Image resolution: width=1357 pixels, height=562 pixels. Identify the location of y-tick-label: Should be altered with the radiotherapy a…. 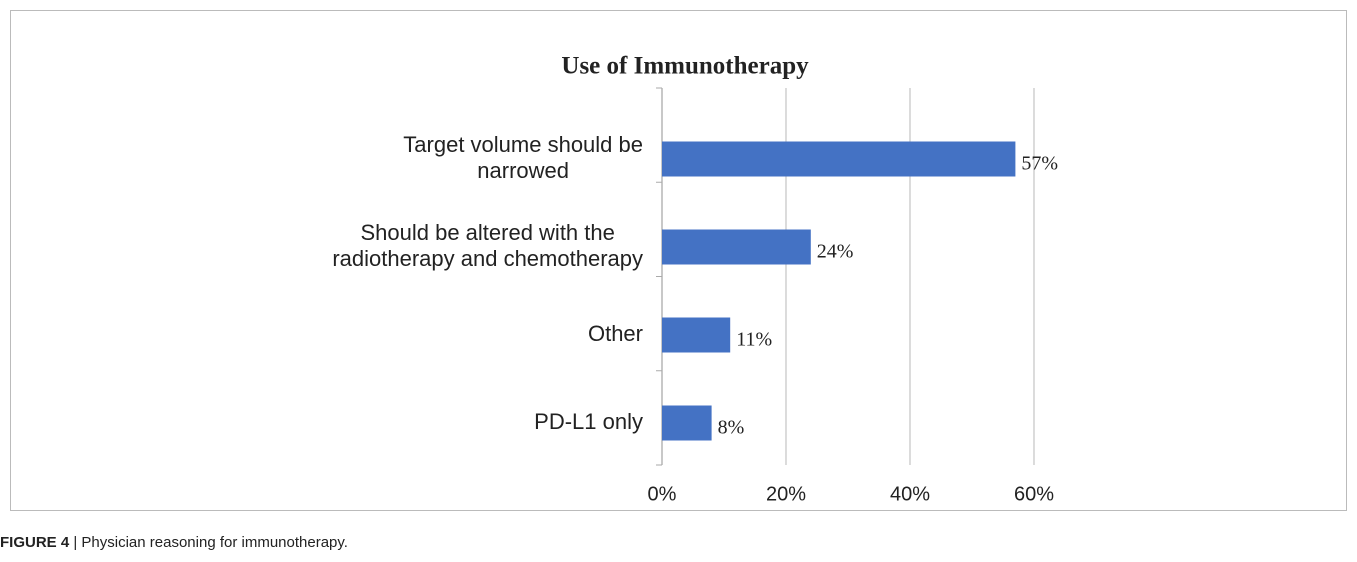
(487, 245).